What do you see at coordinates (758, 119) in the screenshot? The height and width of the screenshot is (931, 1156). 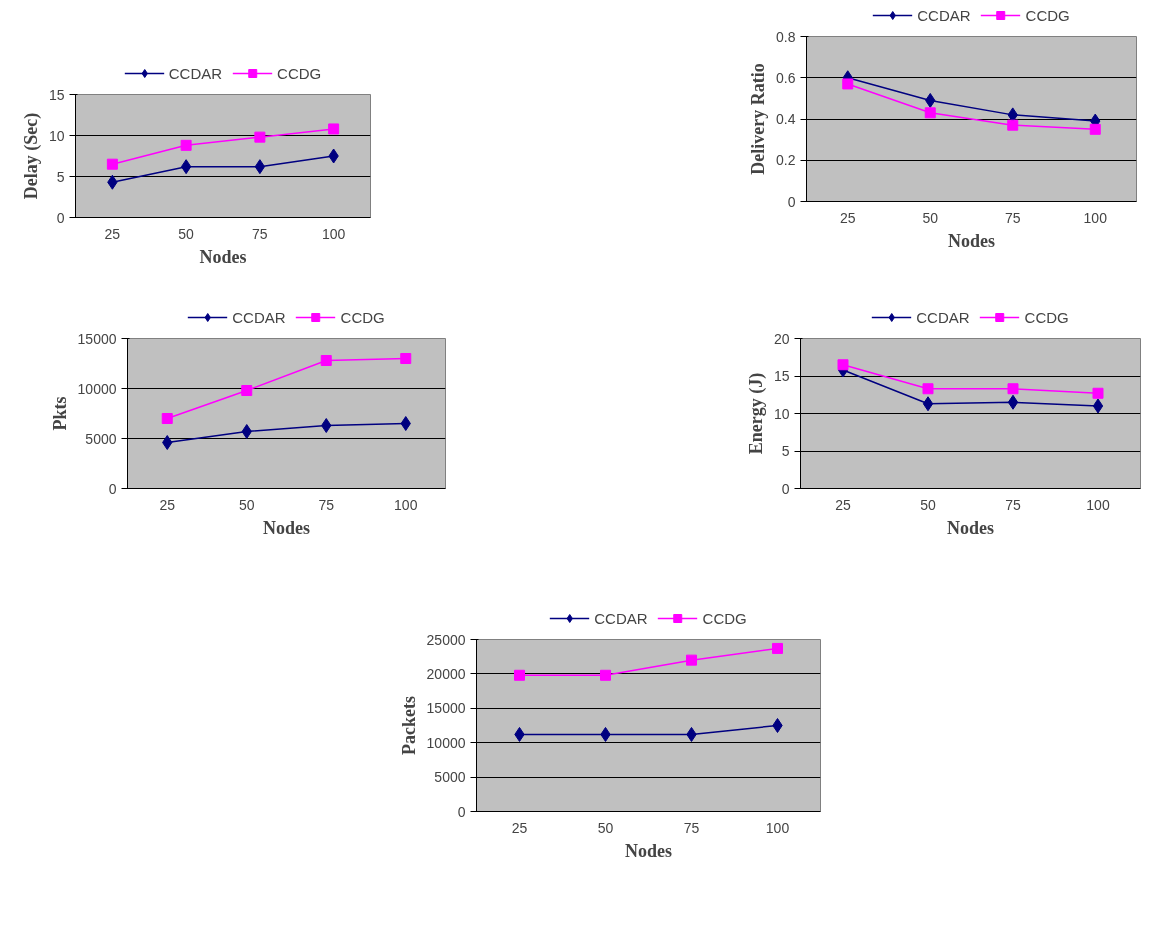 I see `y-axis-title: Delivery Ratio` at bounding box center [758, 119].